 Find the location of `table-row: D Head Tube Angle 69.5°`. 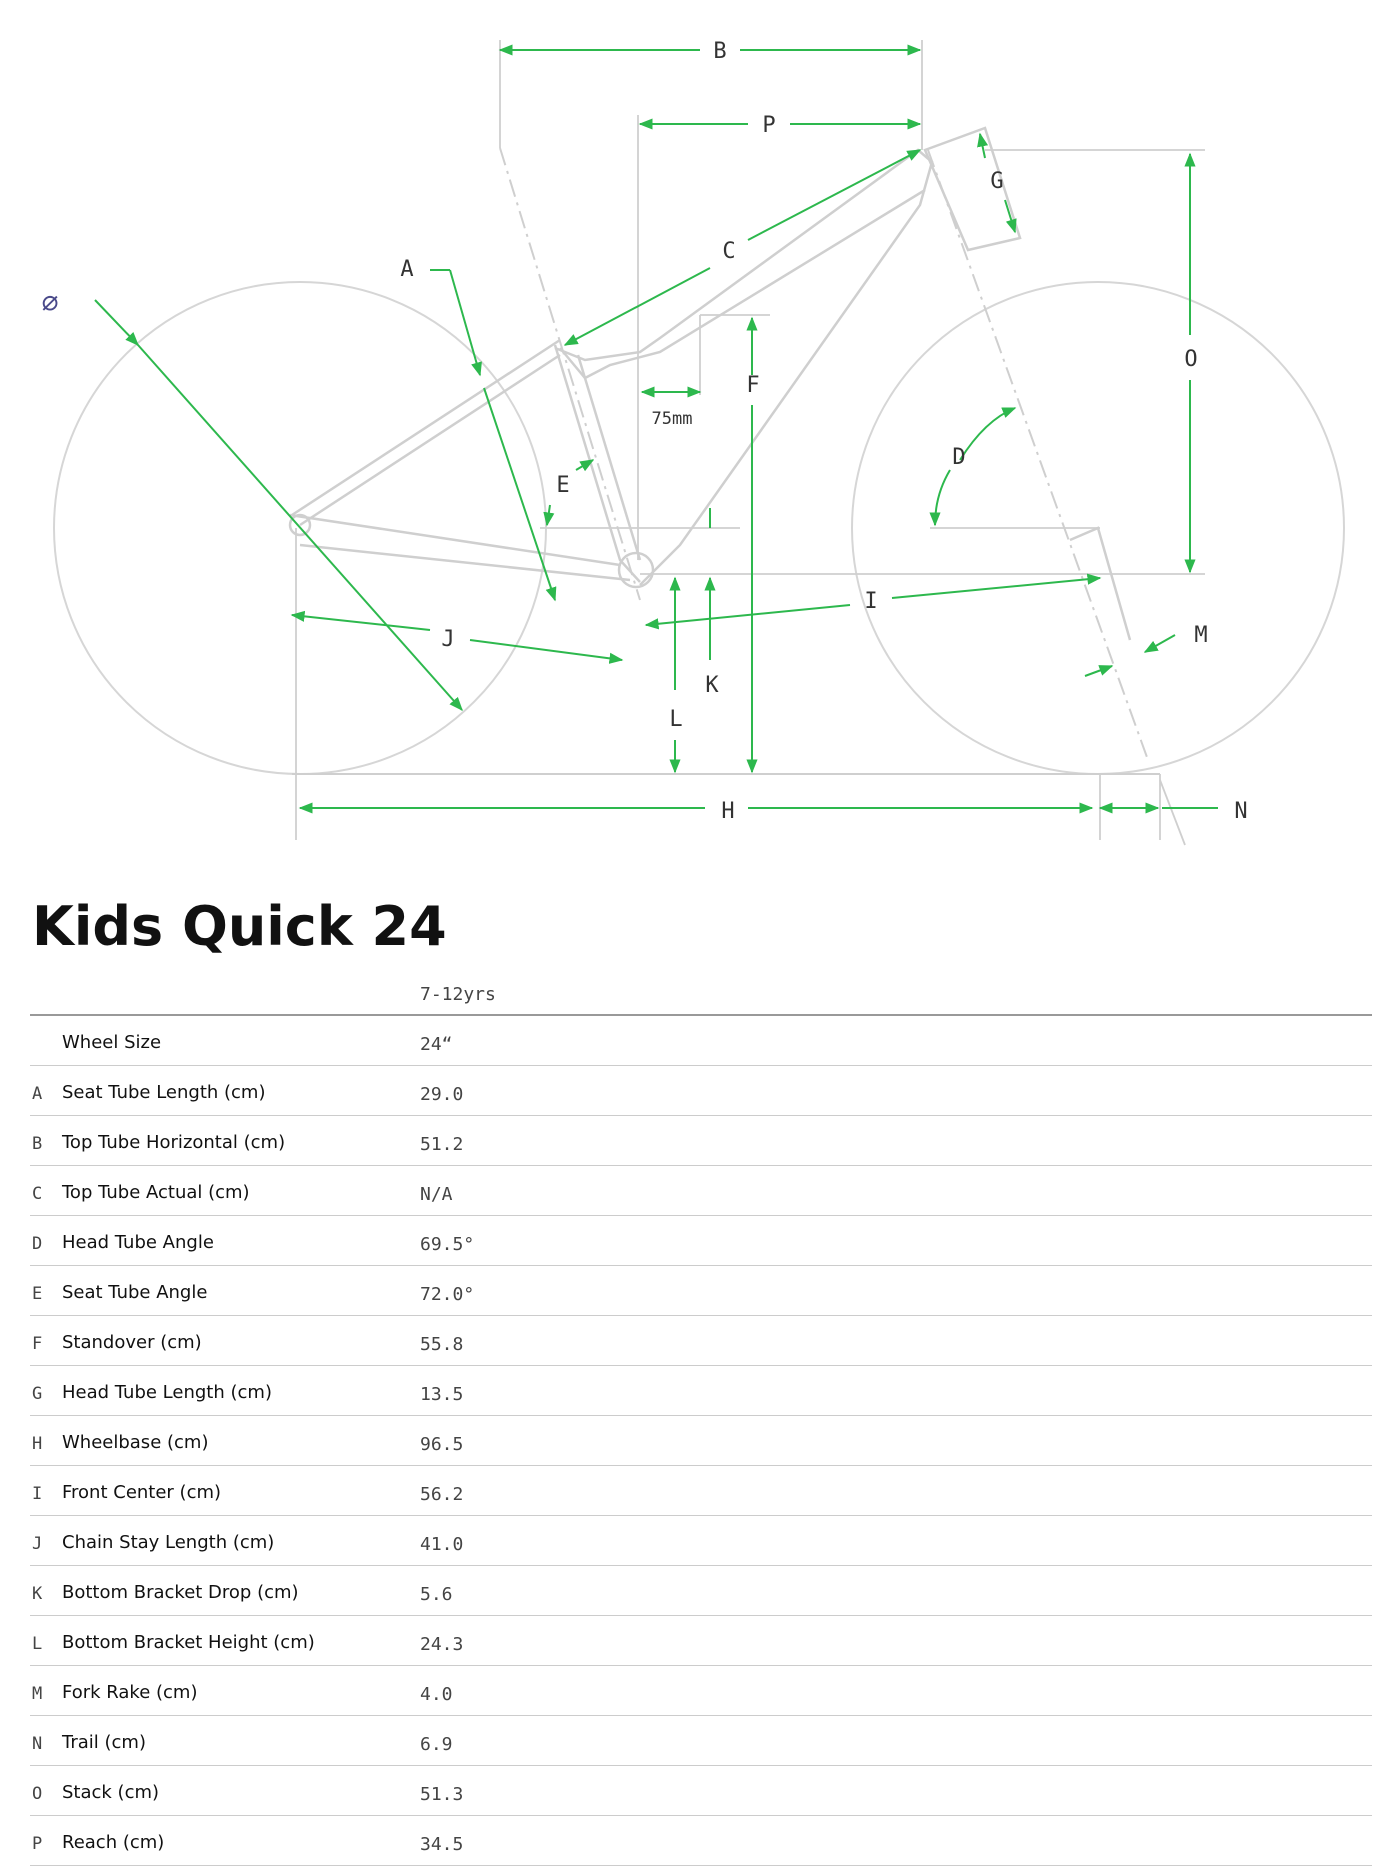

table-row: D Head Tube Angle 69.5° is located at coordinates (701, 1241).